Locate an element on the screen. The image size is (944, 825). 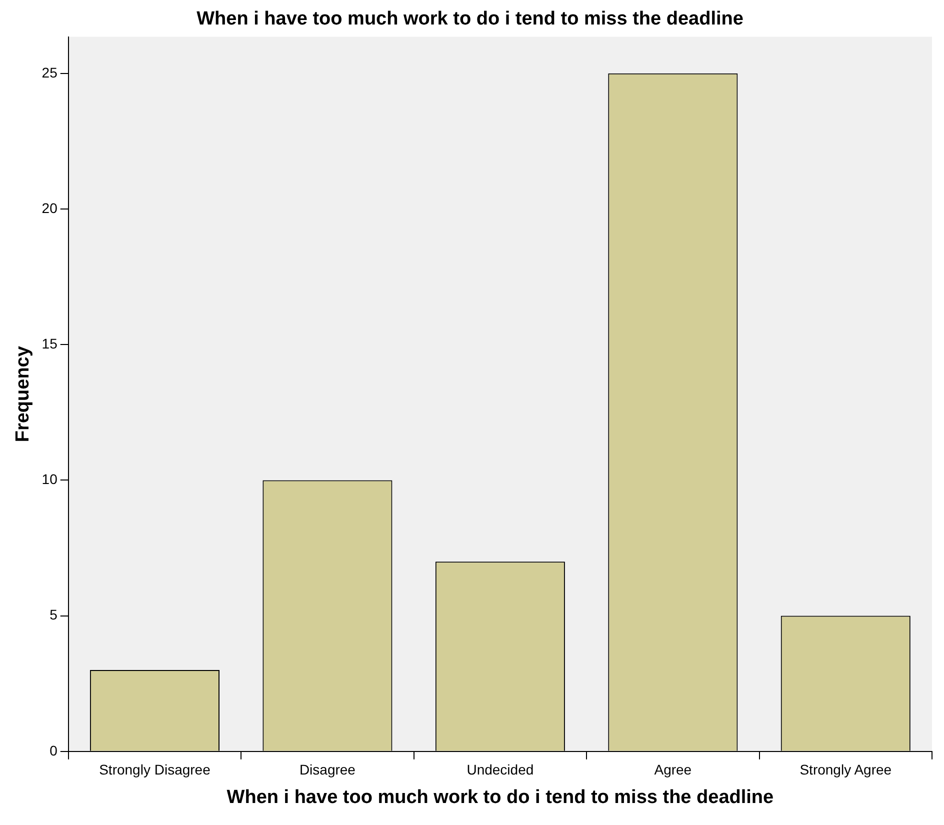
y-tick-label: 10 is located at coordinates (50, 479).